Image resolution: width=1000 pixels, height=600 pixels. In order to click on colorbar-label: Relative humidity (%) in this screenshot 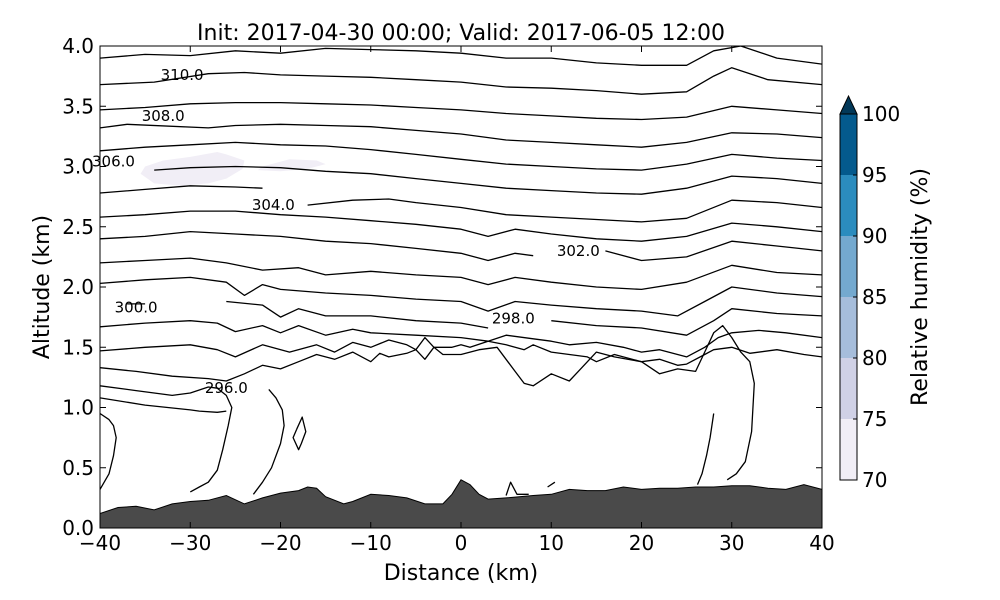, I will do `click(920, 287)`.